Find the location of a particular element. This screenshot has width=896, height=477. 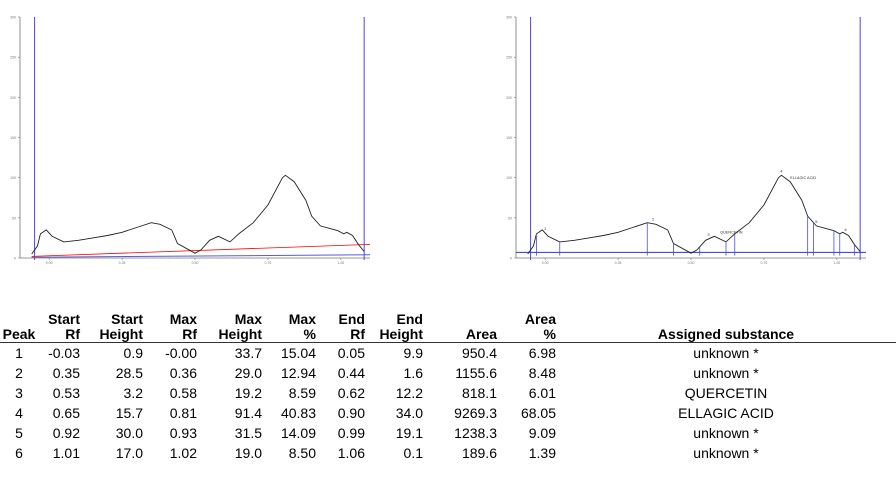

table-cell: 14.09 is located at coordinates (298, 432).